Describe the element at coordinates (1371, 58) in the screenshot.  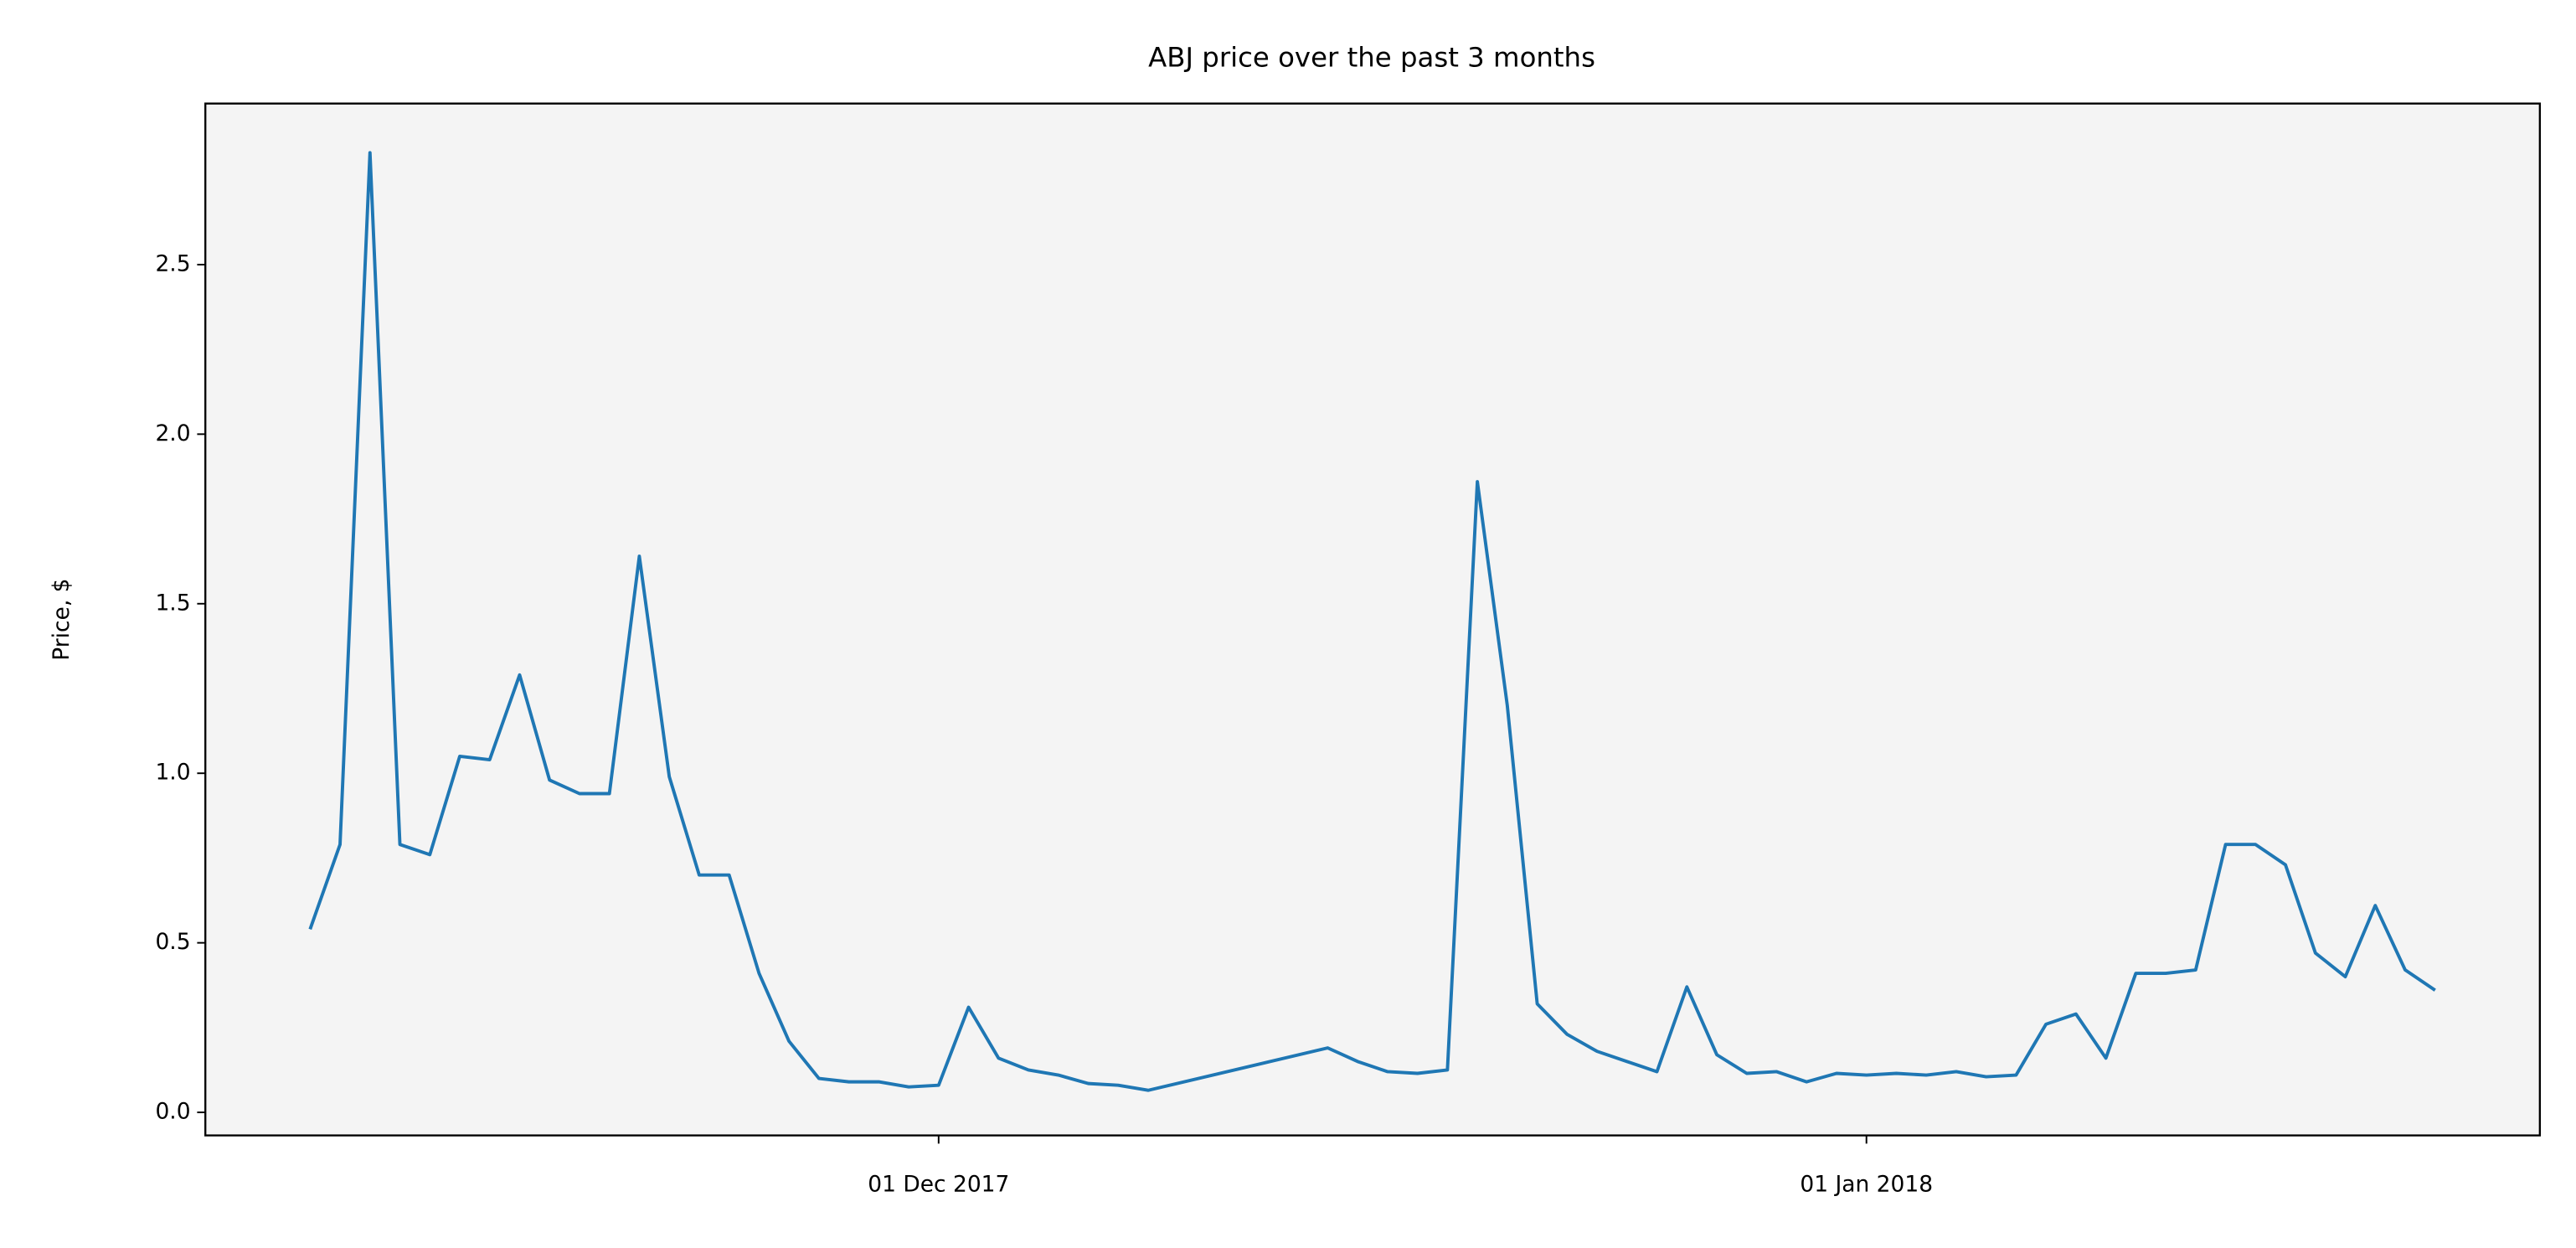
I see `chart-title: ABJ price over the past 3 months` at that location.